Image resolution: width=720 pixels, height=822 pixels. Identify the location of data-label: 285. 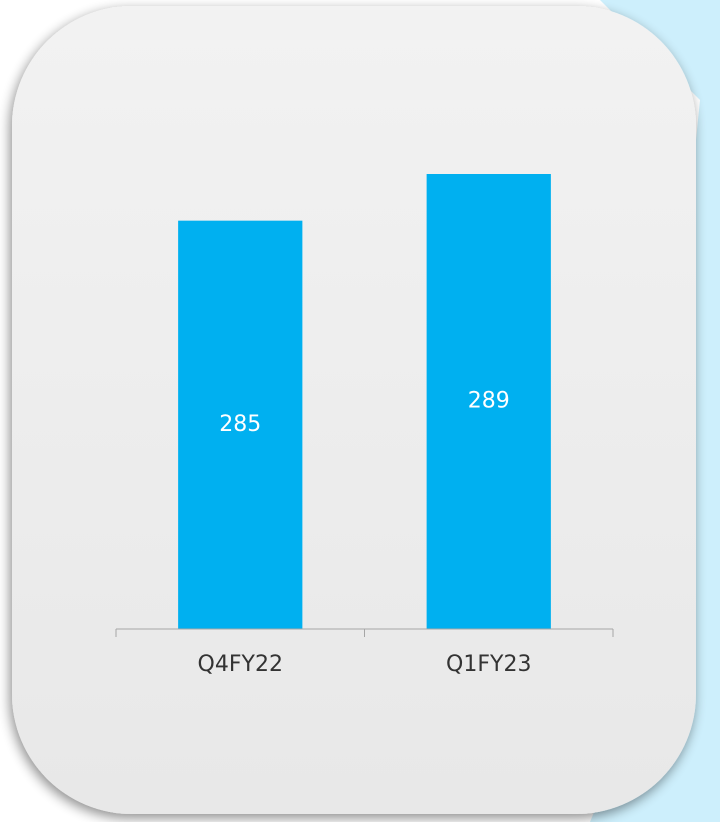
(240, 424).